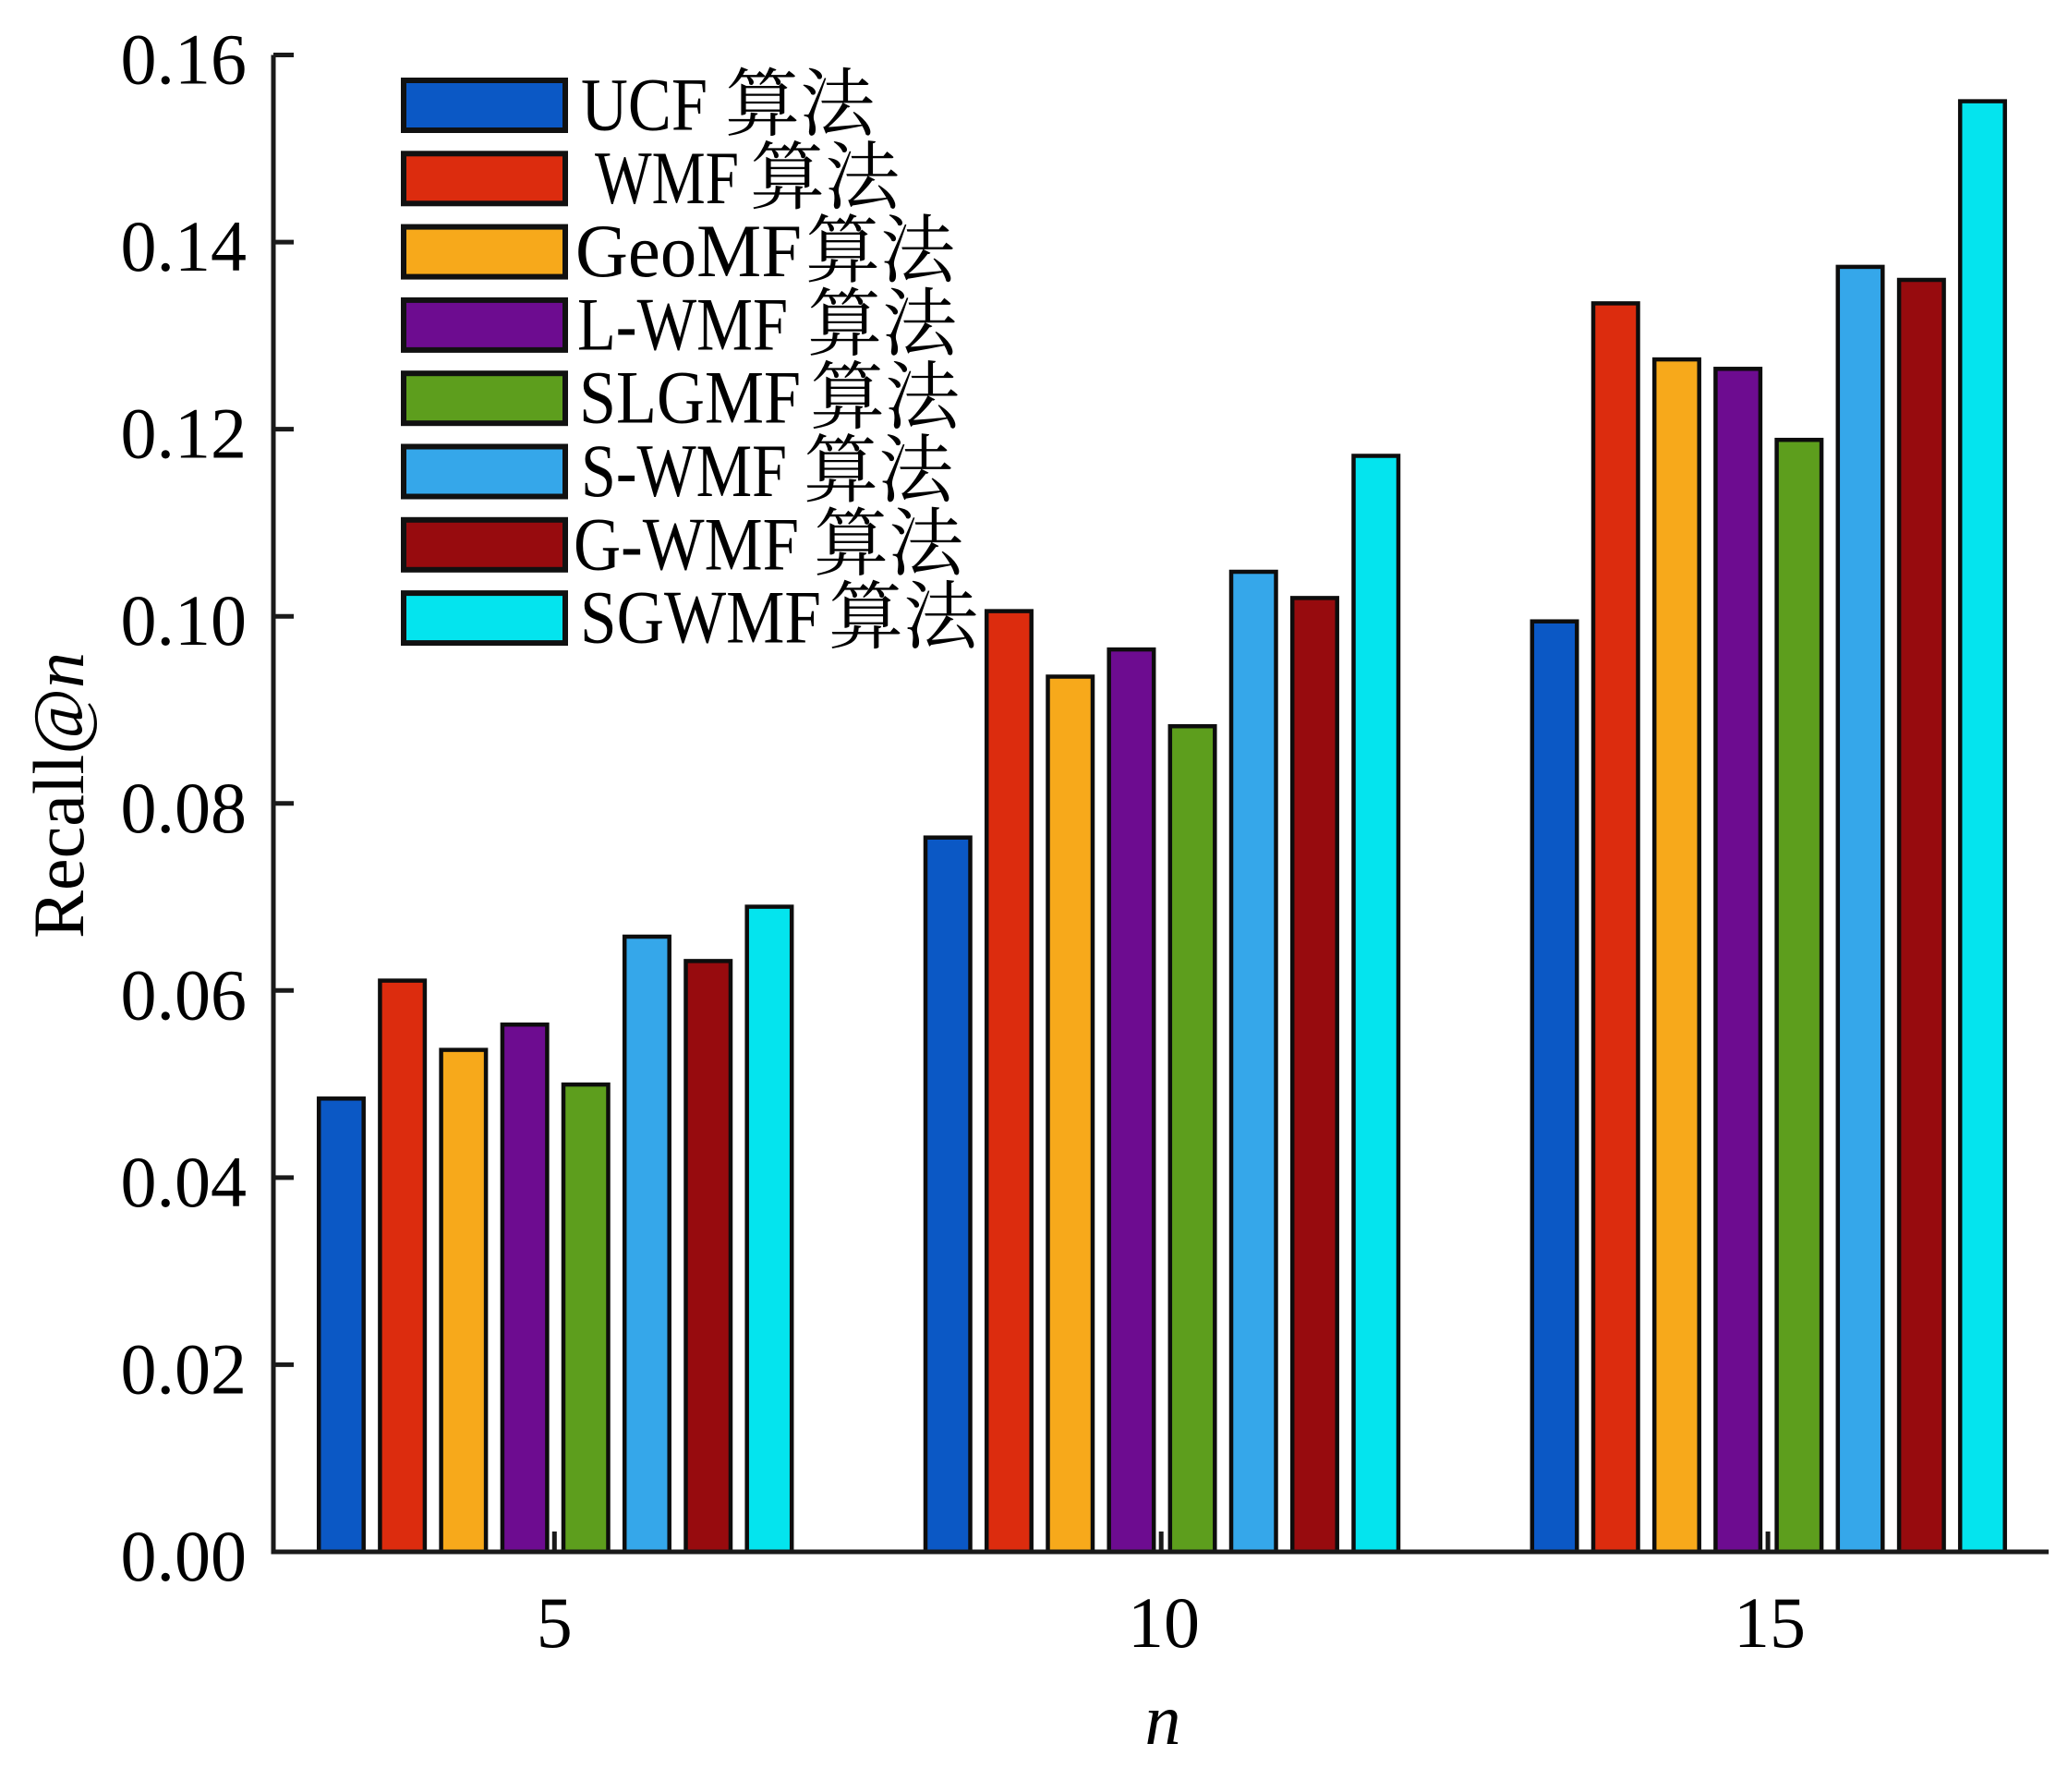 This screenshot has height=1792, width=2056. Describe the element at coordinates (555, 1623) in the screenshot. I see `svg-text: 5` at that location.